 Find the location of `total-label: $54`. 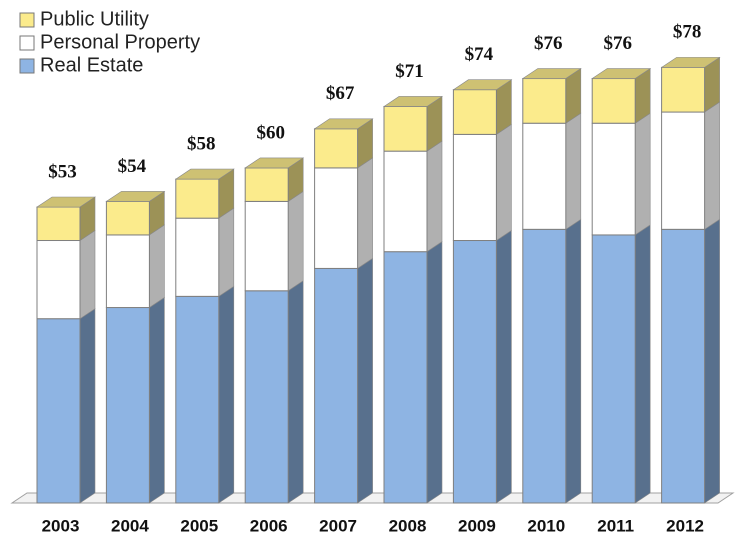

total-label: $54 is located at coordinates (132, 166).